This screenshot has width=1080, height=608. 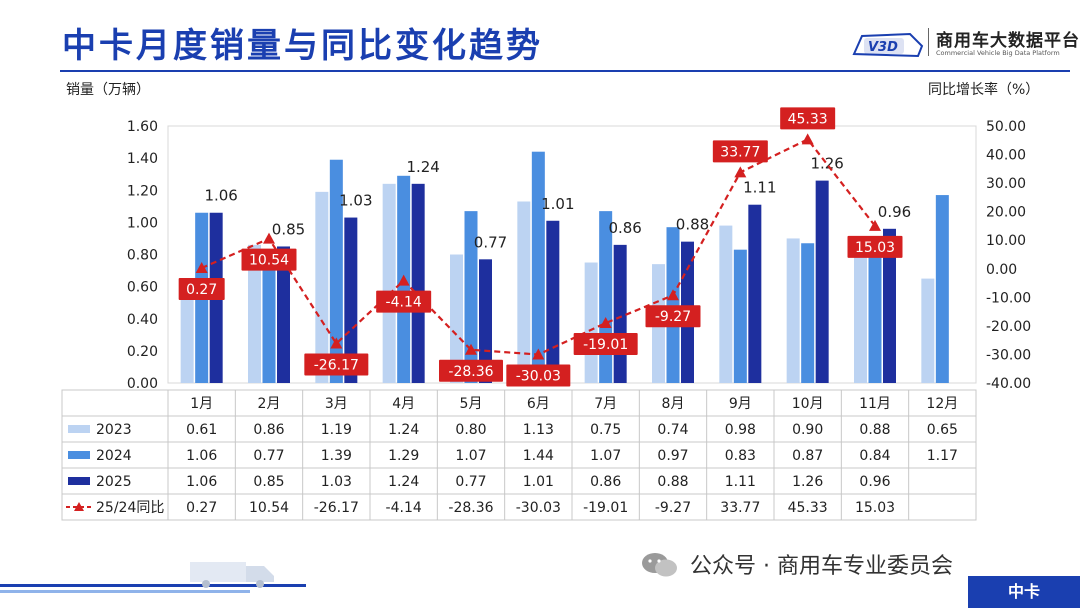 I want to click on yoy-data-label: -19.01, so click(x=605, y=345).